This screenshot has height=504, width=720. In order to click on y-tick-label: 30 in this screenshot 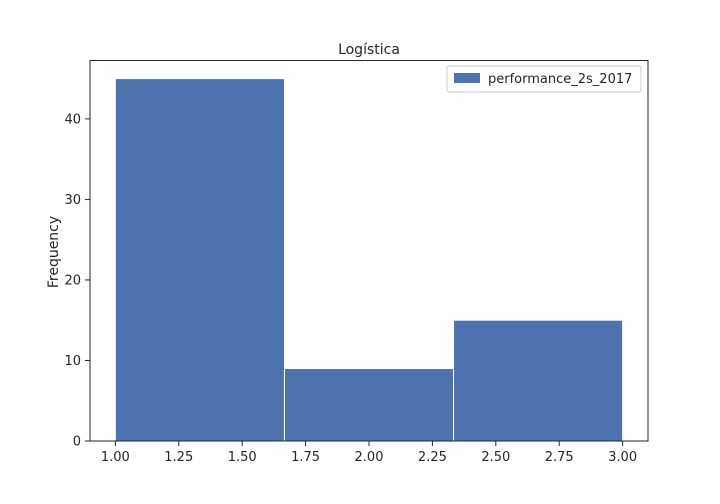, I will do `click(72, 200)`.